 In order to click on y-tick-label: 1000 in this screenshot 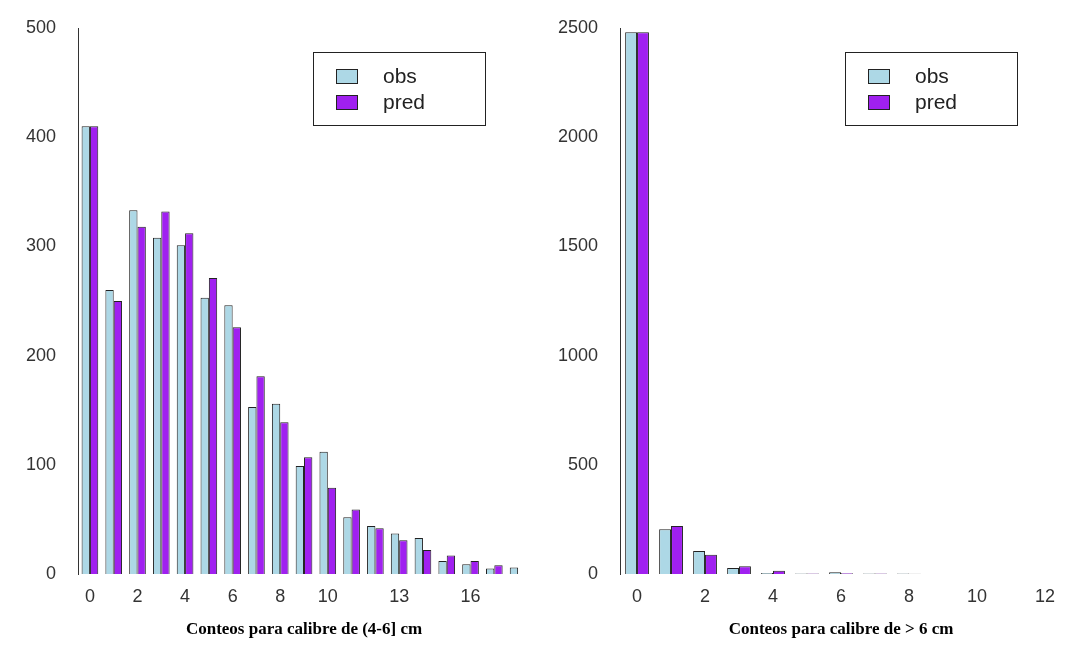, I will do `click(578, 354)`.